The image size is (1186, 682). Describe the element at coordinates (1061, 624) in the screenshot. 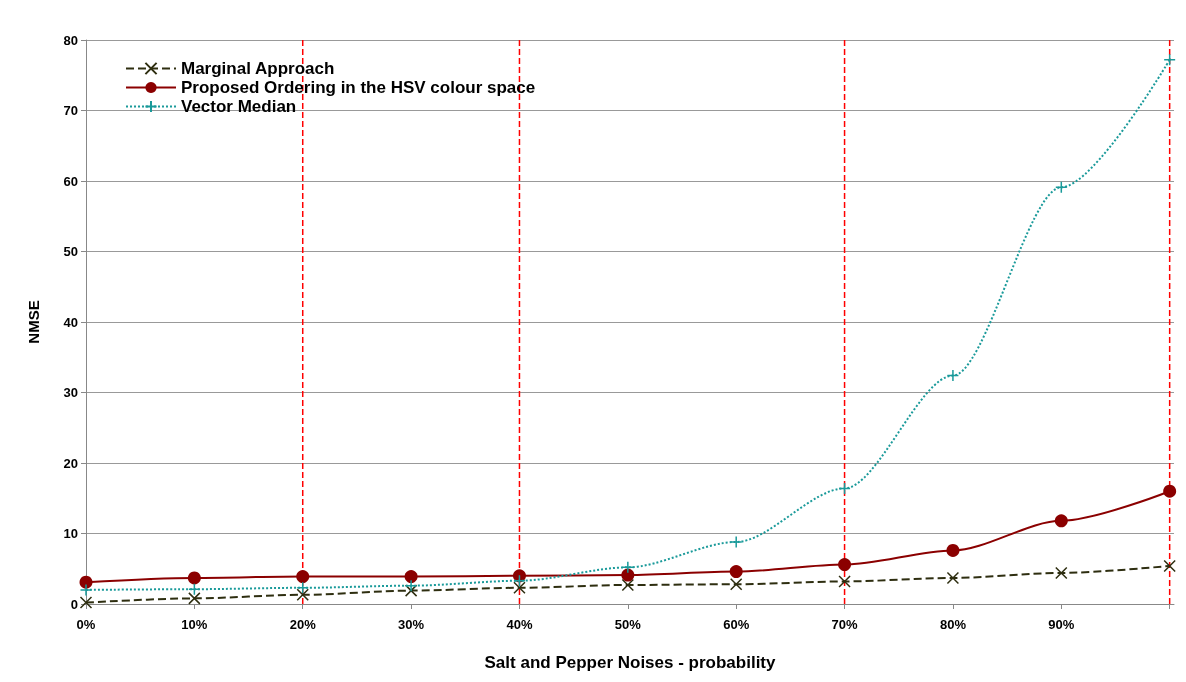

I see `x-tick-label: 90%` at that location.